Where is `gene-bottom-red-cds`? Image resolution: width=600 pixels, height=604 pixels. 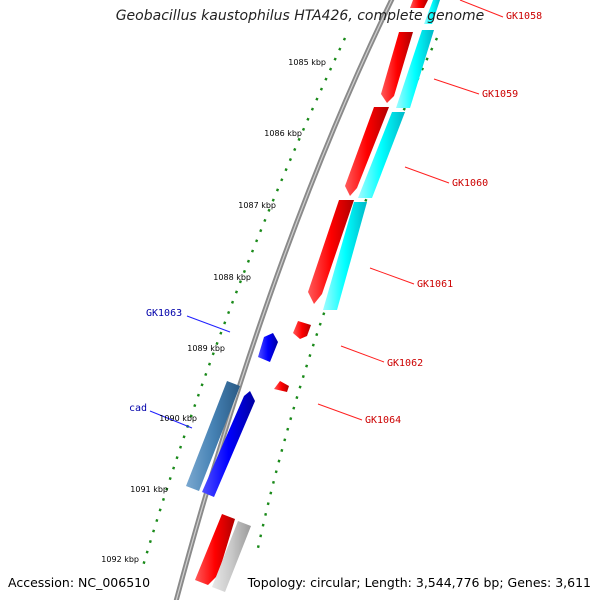 gene-bottom-red-cds is located at coordinates (215, 549).